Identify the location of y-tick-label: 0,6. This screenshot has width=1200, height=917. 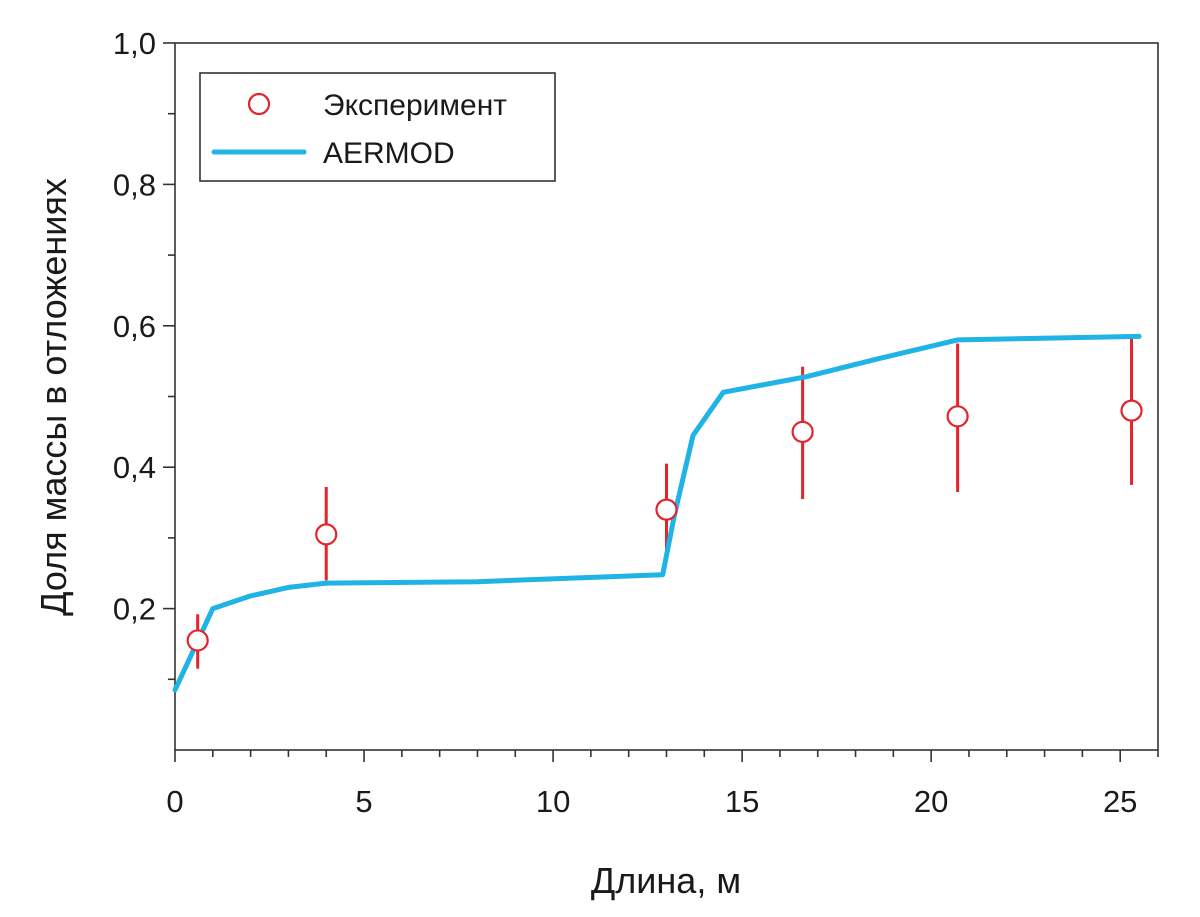
(134, 326).